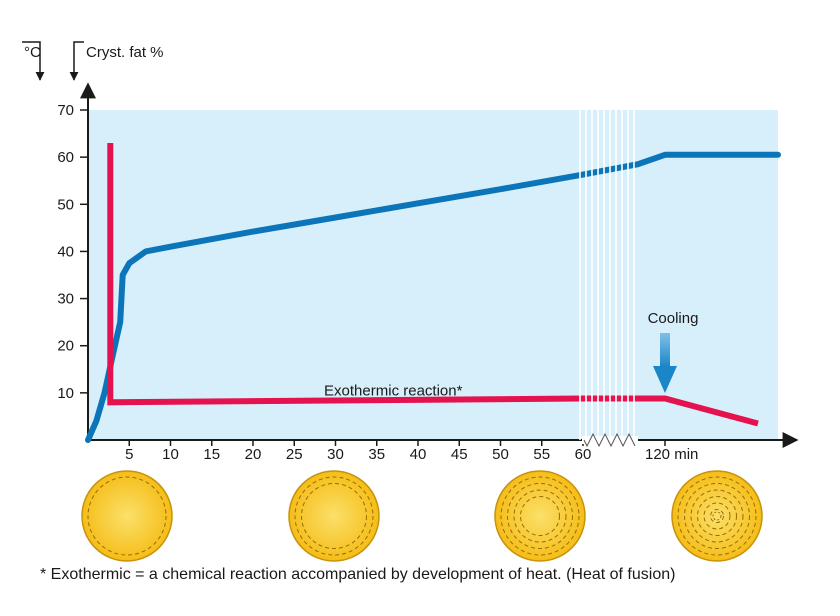  I want to click on cooling-arrow-icon, so click(665, 363).